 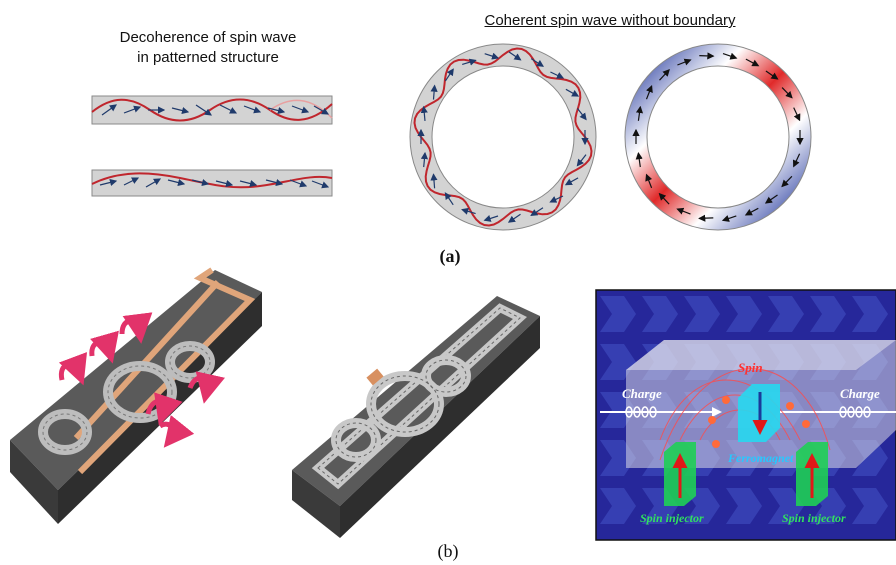 What do you see at coordinates (212, 110) in the screenshot?
I see `strip-top` at bounding box center [212, 110].